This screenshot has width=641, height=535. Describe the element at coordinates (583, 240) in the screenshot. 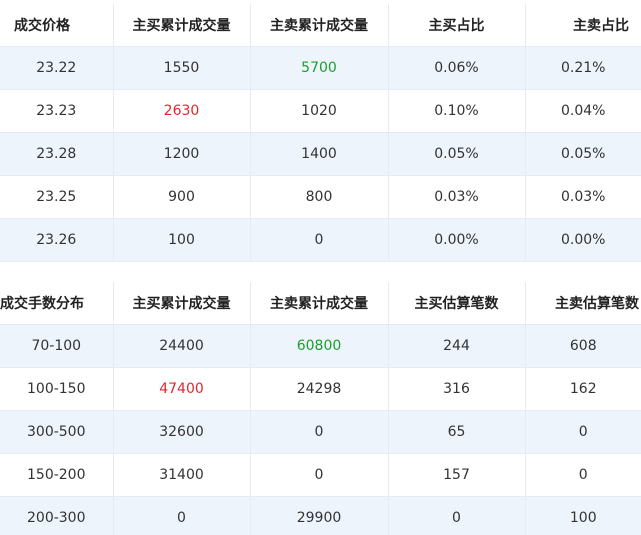

I see `cell-sell-ratio: 0.00%` at that location.